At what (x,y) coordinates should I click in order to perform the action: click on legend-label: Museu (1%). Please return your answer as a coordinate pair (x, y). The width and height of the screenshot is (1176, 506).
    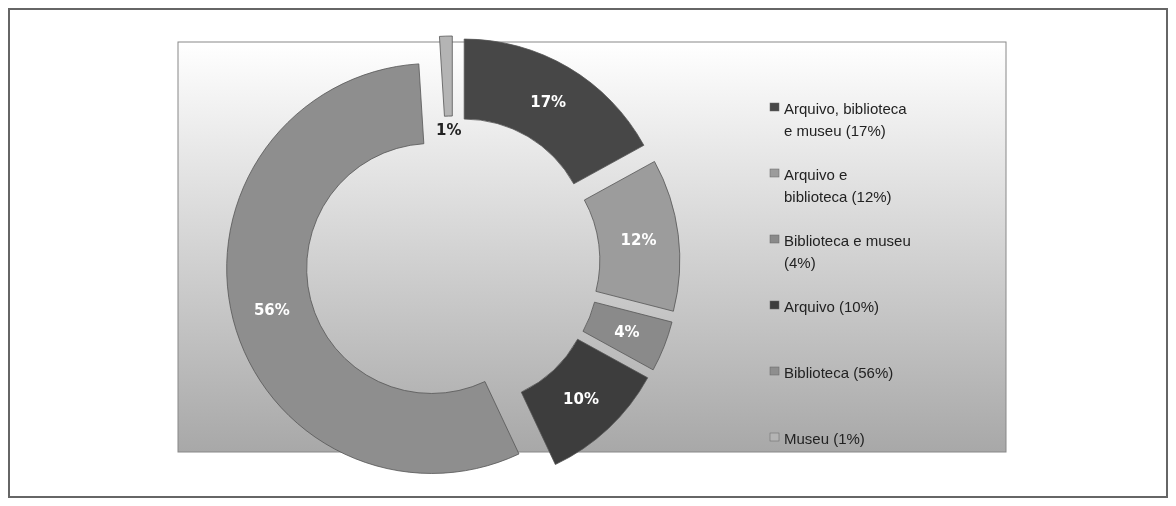
    Looking at the image, I should click on (824, 438).